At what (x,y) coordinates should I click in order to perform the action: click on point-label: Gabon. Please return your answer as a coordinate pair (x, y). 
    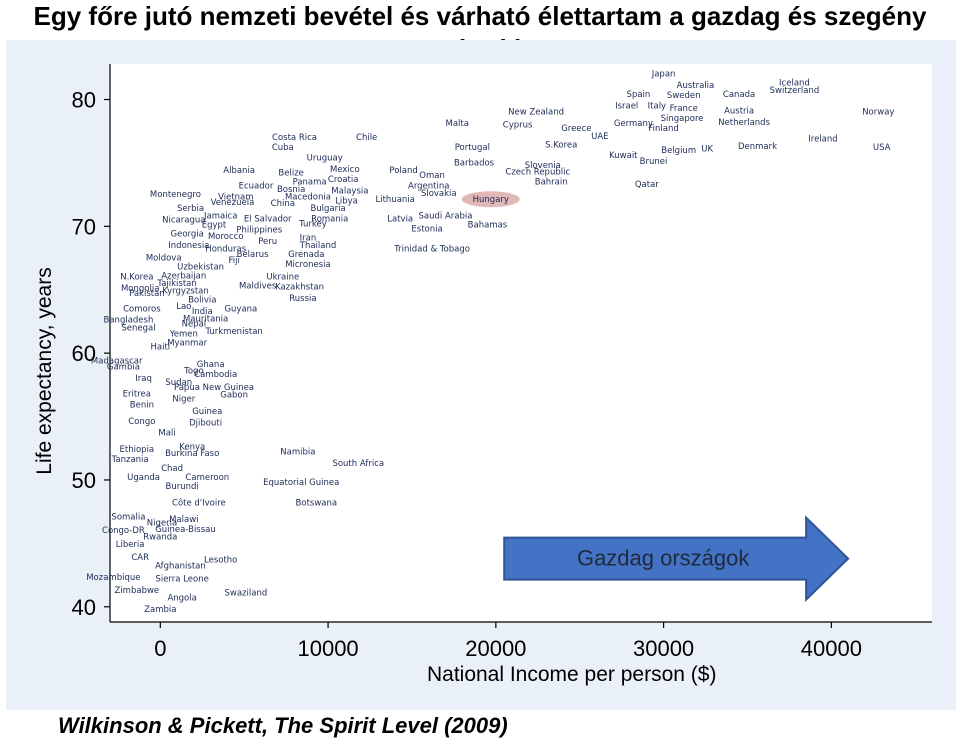
    Looking at the image, I should click on (234, 396).